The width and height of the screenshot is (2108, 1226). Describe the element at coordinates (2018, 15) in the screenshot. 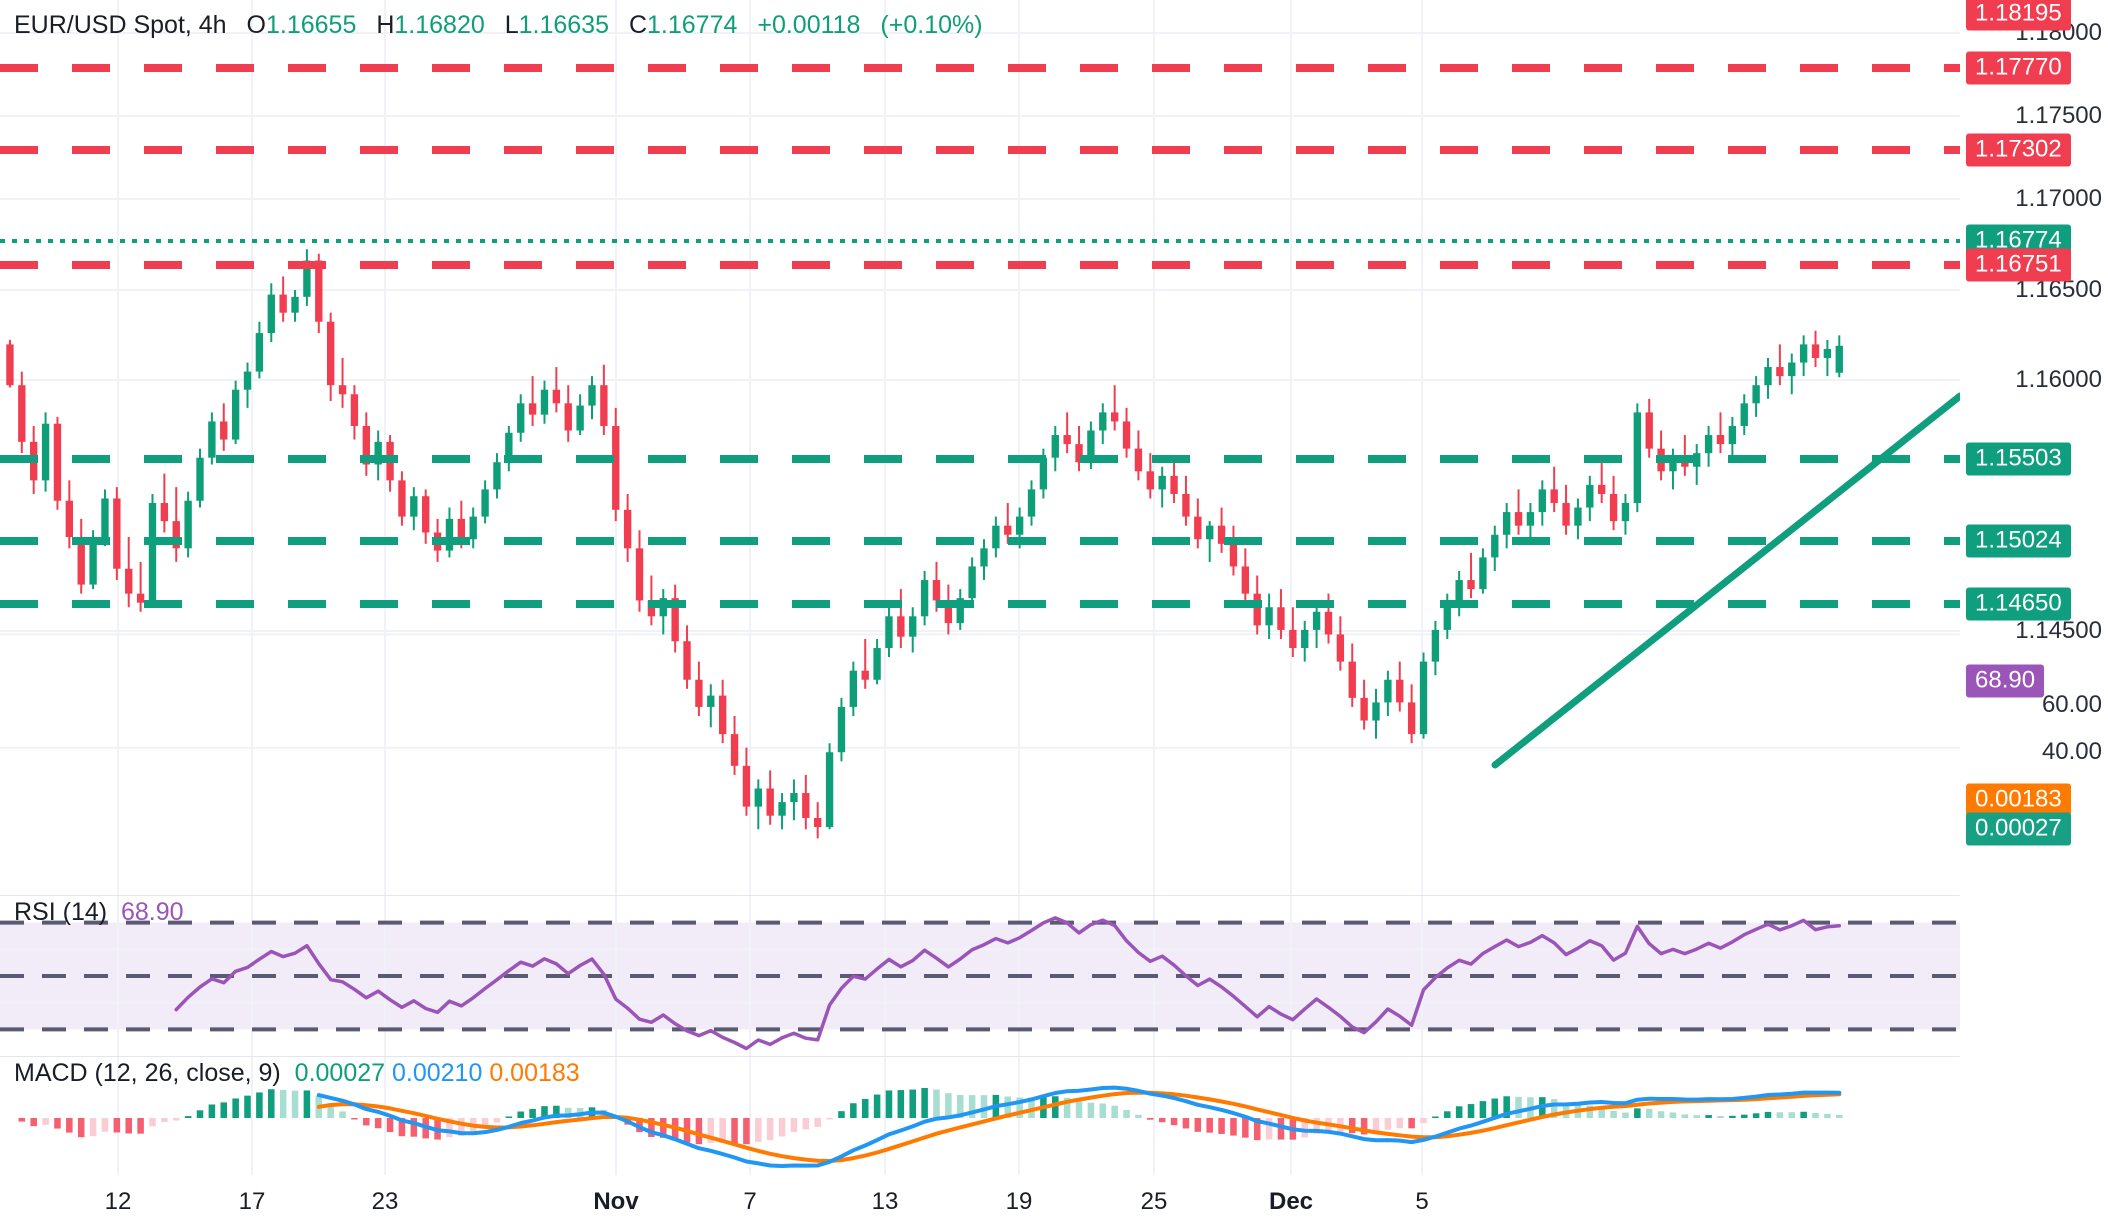

I see `price-badge: 1.18195` at that location.